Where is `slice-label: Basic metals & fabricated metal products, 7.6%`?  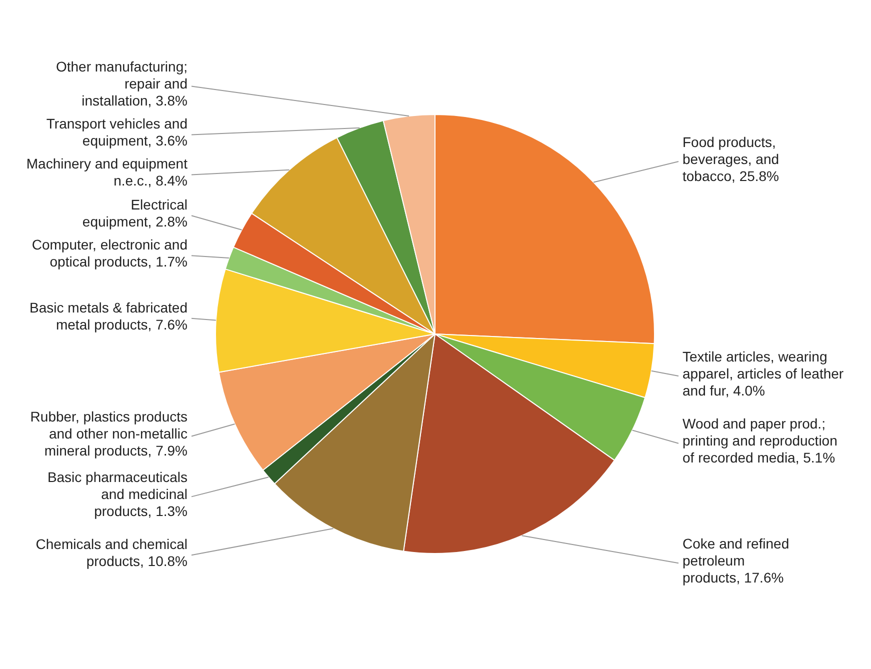
slice-label: Basic metals & fabricated metal products, 7.6% is located at coordinates (109, 315).